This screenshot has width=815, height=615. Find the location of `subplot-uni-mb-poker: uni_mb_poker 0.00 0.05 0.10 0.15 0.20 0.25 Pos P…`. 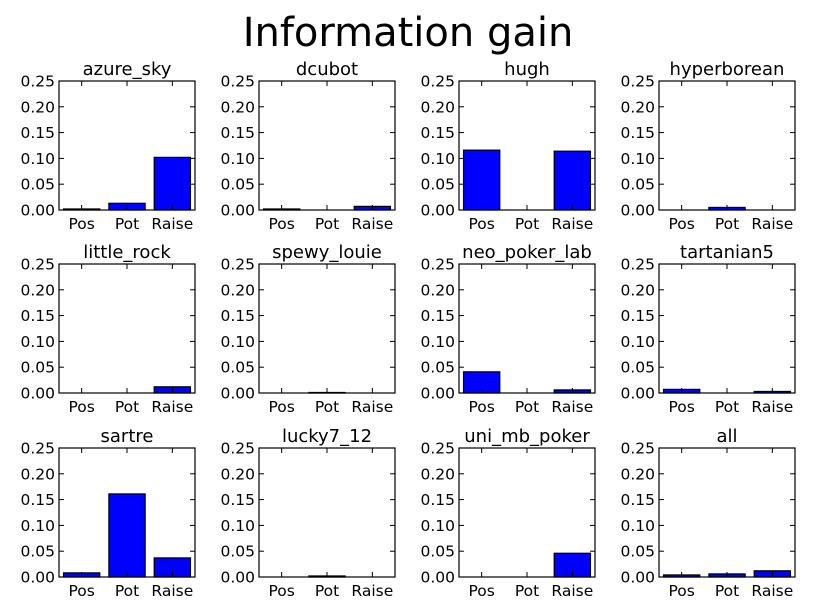

subplot-uni-mb-poker: uni_mb_poker 0.00 0.05 0.10 0.15 0.20 0.25 Pos P… is located at coordinates (508, 513).